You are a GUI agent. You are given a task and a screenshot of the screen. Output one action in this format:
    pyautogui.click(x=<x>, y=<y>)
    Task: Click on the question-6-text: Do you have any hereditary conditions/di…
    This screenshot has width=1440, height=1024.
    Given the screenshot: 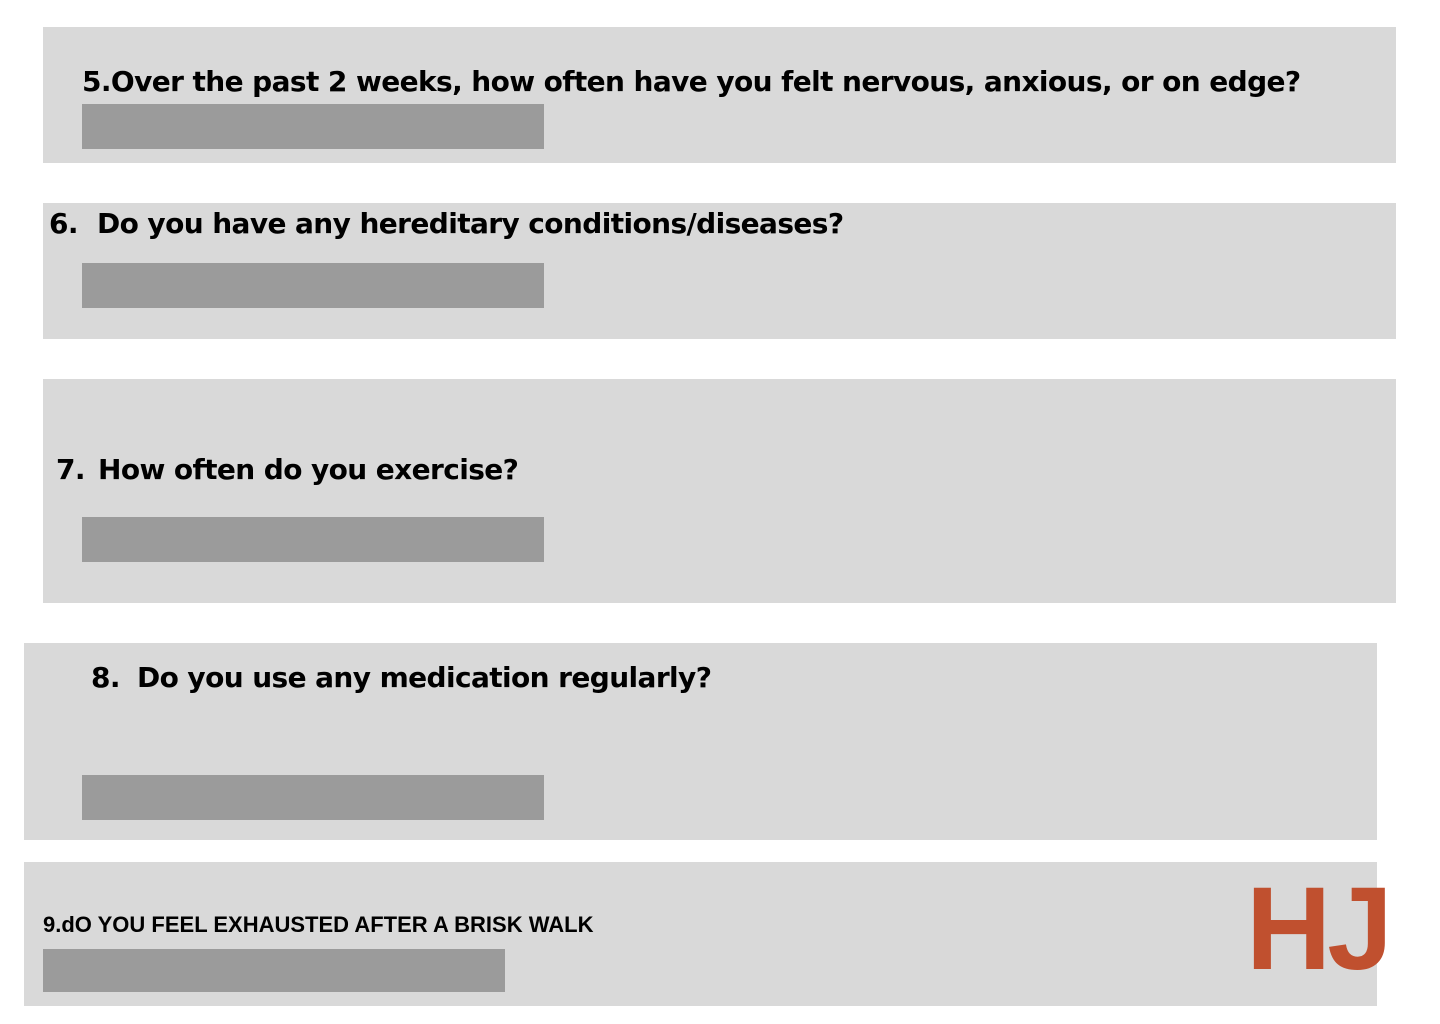 What is the action you would take?
    pyautogui.click(x=470, y=223)
    